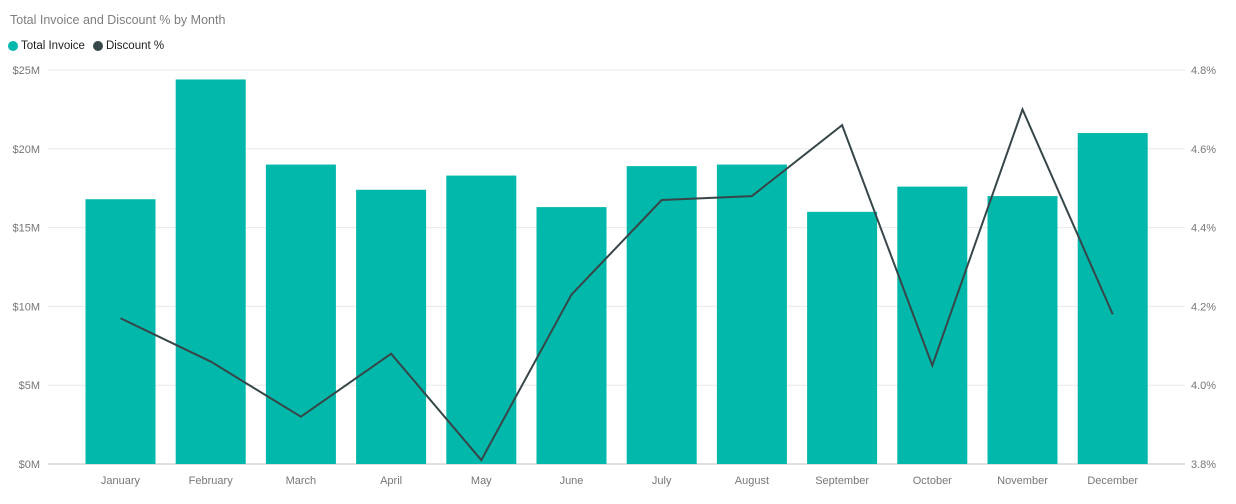 The height and width of the screenshot is (504, 1236). Describe the element at coordinates (1203, 386) in the screenshot. I see `y-axis-label-right: 4.0%` at that location.